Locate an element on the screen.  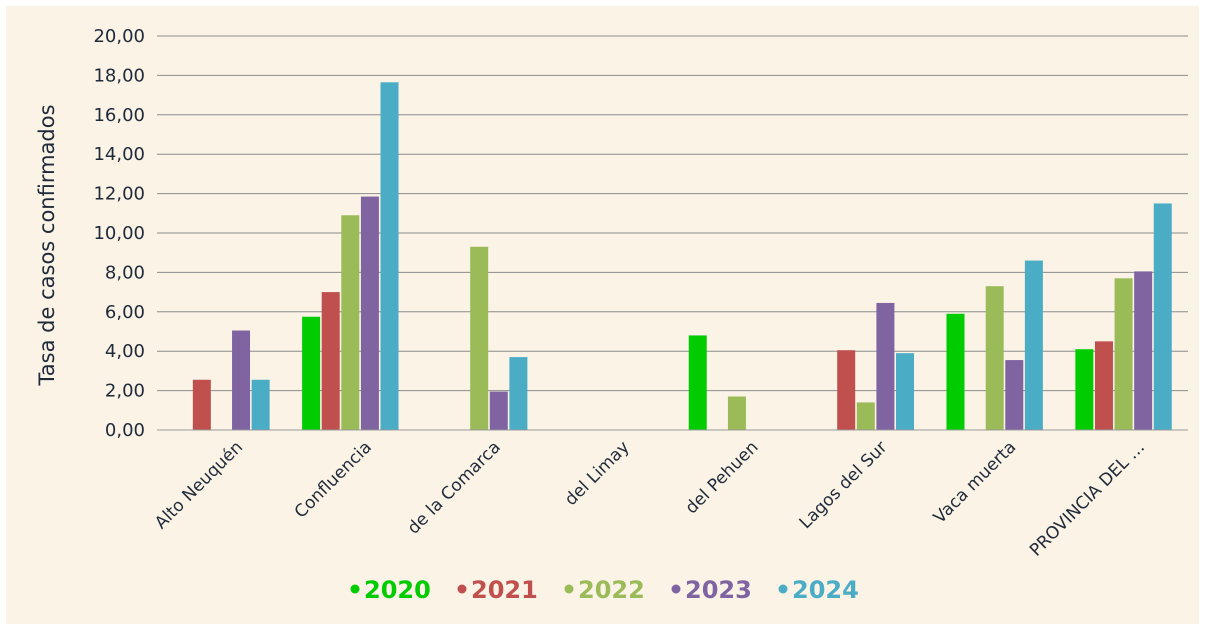
y-tick-label: 20,00 is located at coordinates (119, 36).